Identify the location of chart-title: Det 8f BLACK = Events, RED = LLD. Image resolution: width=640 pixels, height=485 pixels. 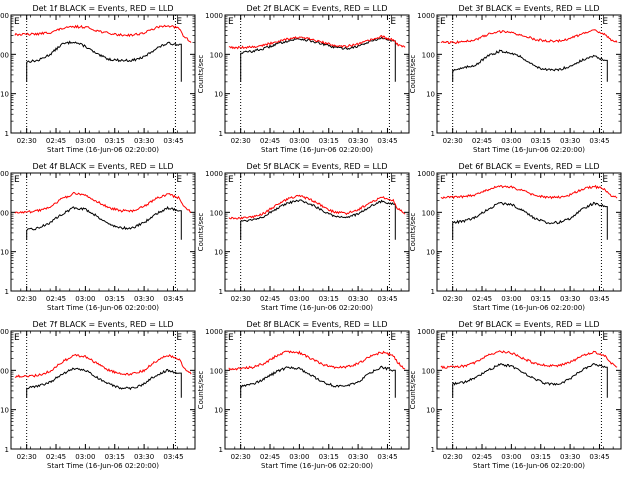
(316, 324).